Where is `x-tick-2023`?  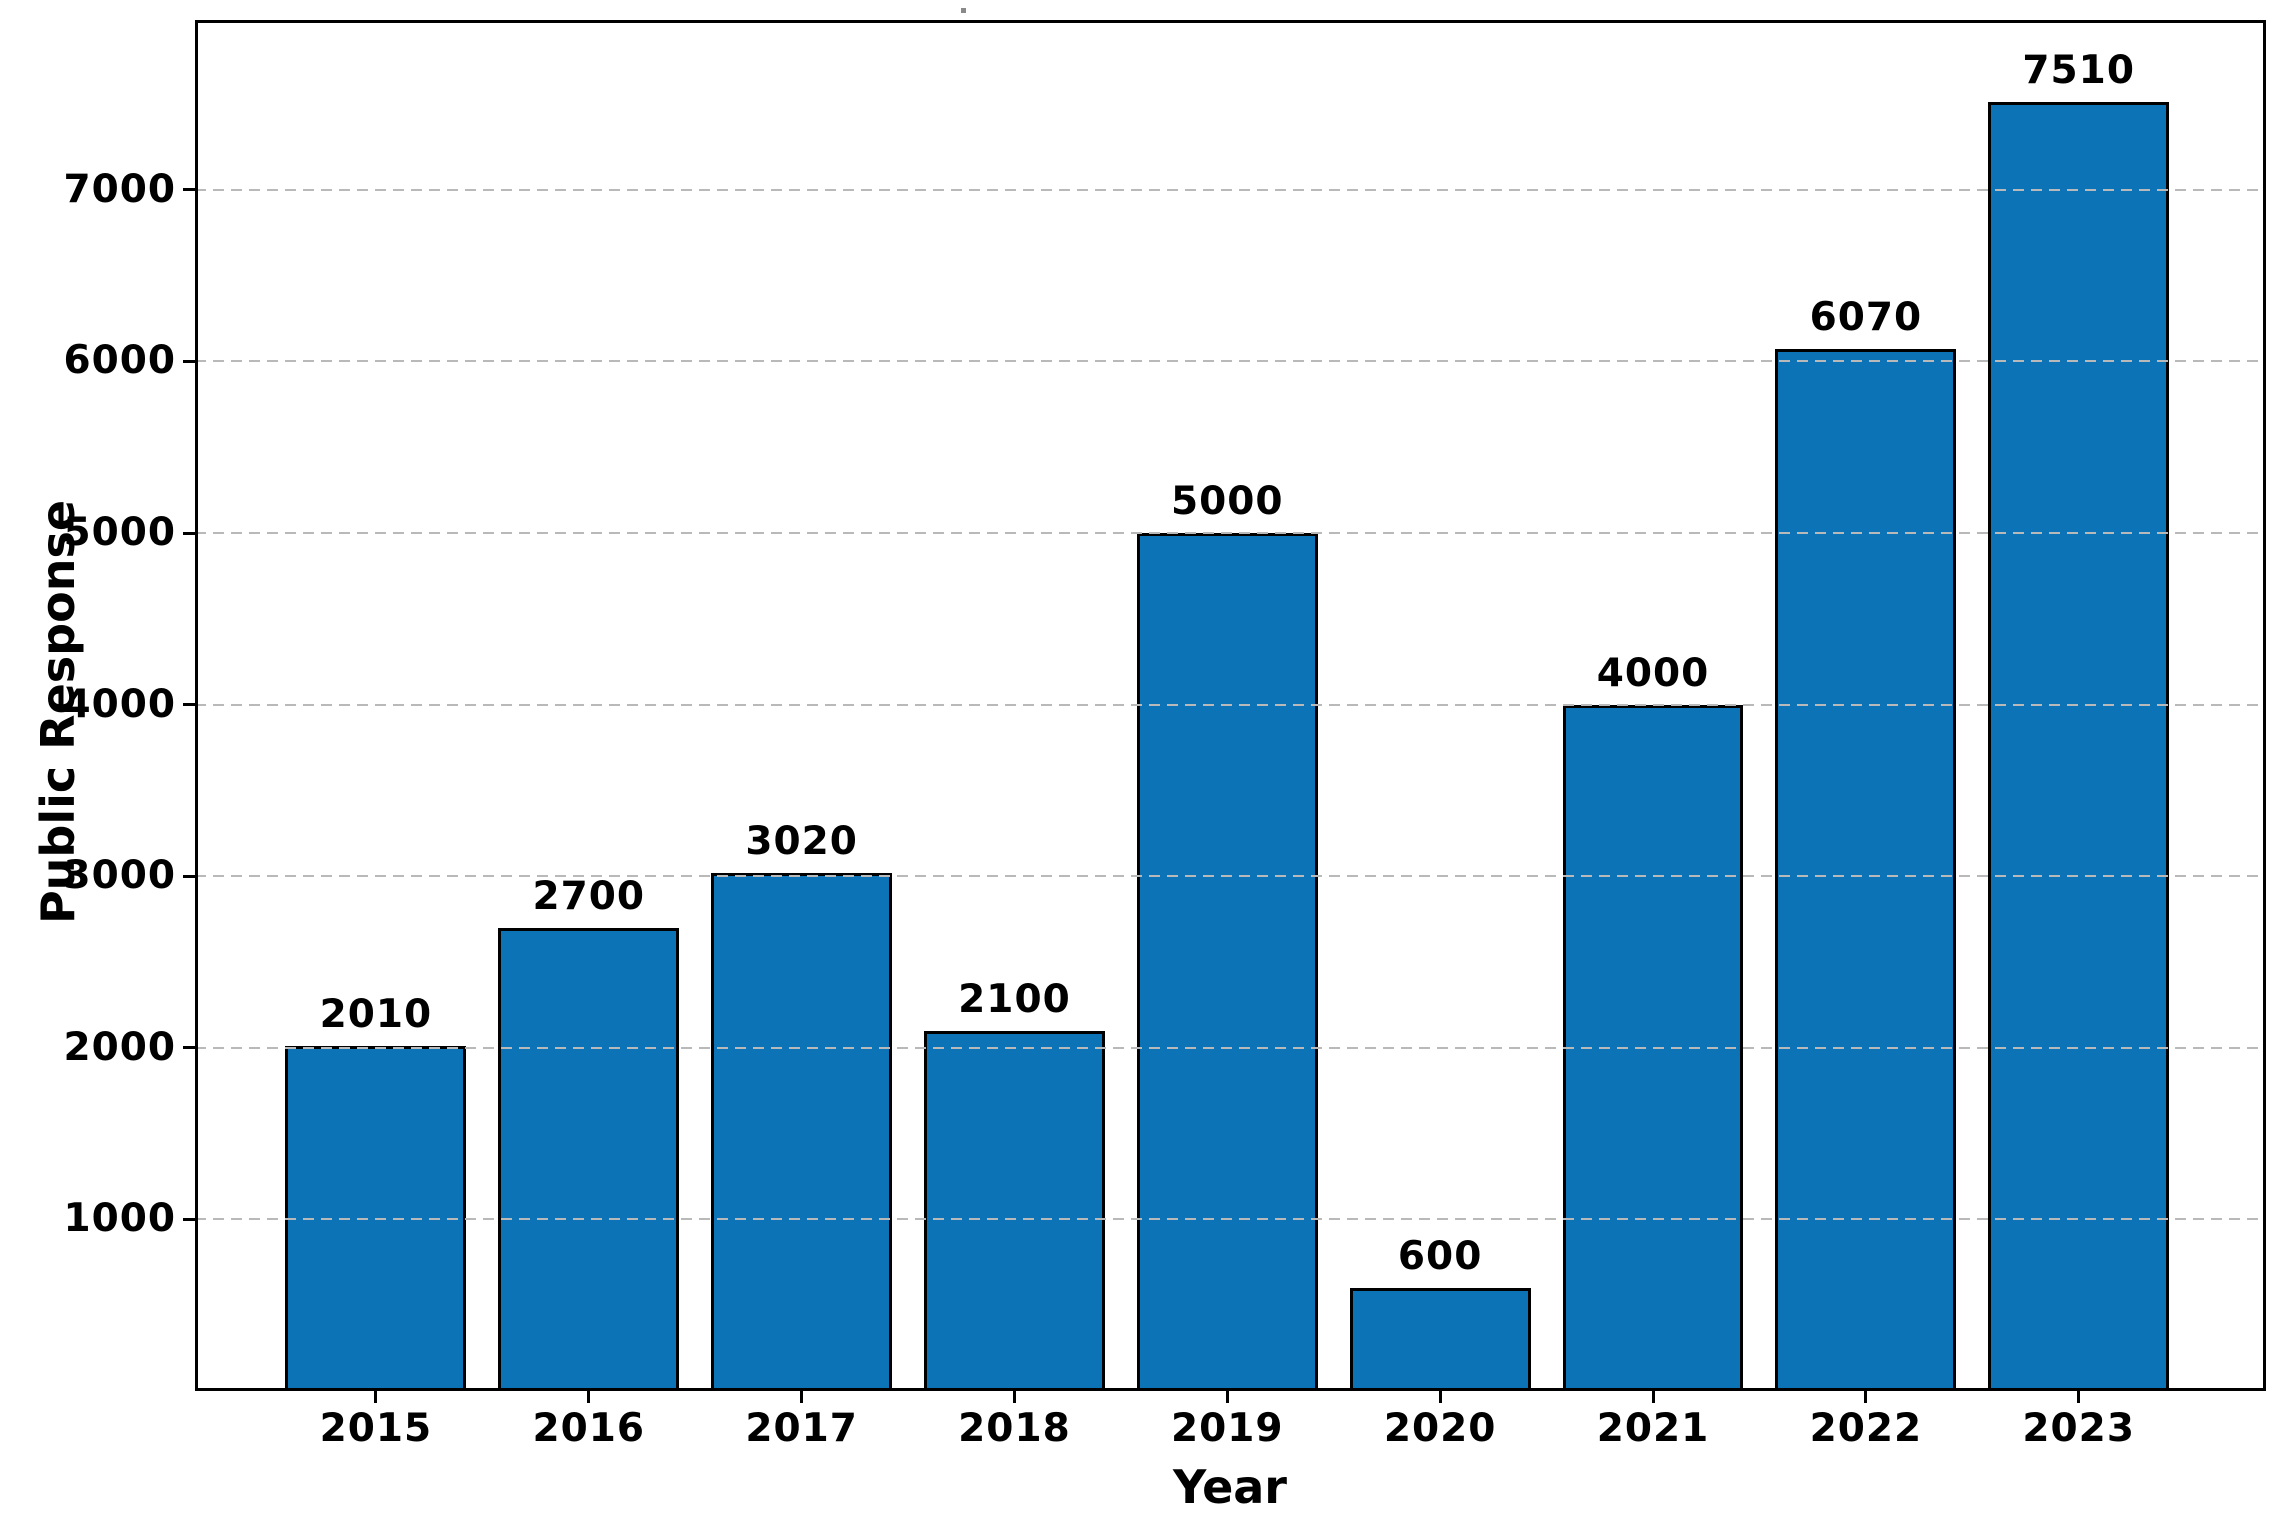
x-tick-2023 is located at coordinates (2079, 1397).